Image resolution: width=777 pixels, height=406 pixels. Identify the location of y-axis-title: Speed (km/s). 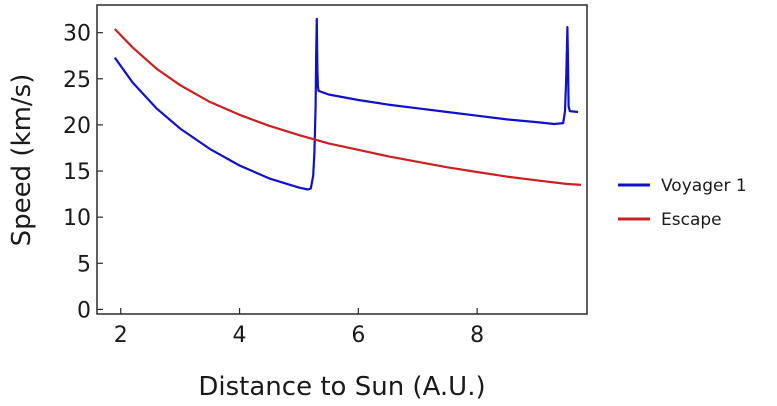
(22, 160).